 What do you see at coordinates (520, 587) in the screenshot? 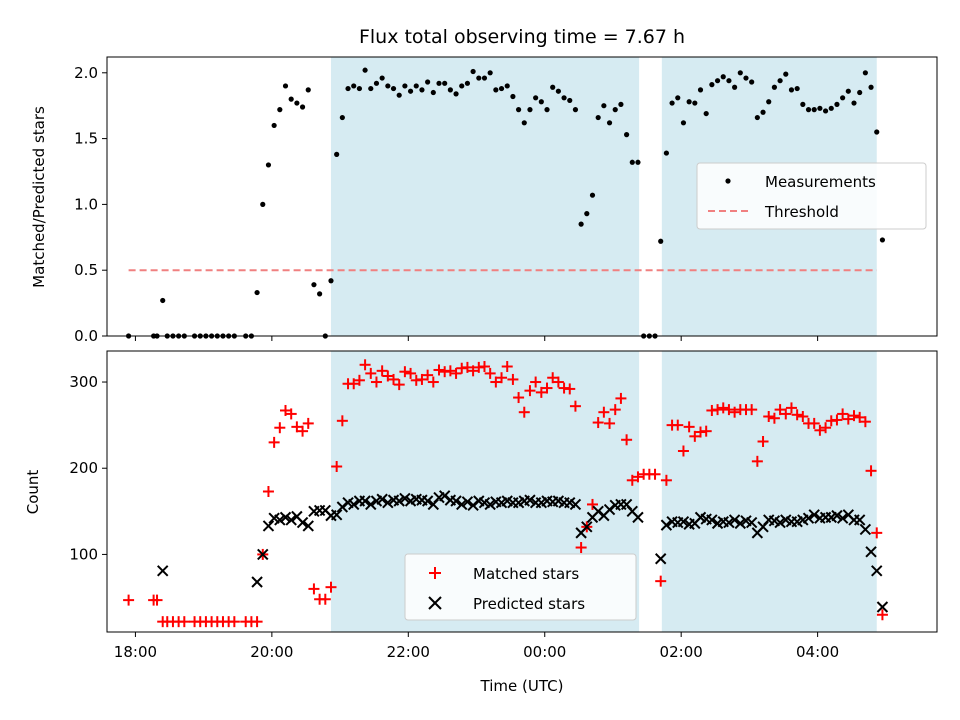
I see `bottom-legend-box` at bounding box center [520, 587].